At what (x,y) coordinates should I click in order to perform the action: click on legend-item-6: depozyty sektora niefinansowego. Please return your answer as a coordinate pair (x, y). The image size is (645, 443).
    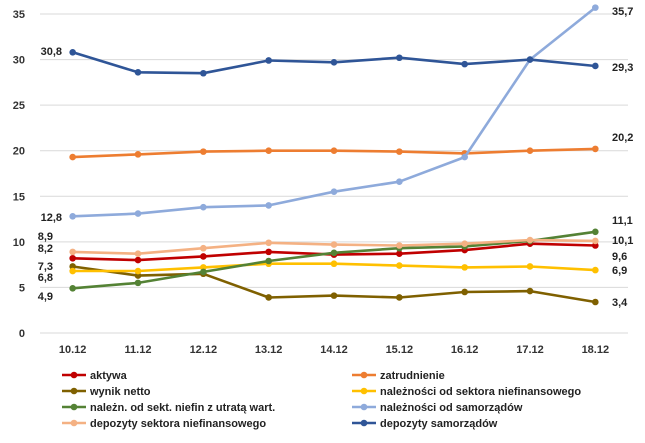
    Looking at the image, I should click on (164, 424).